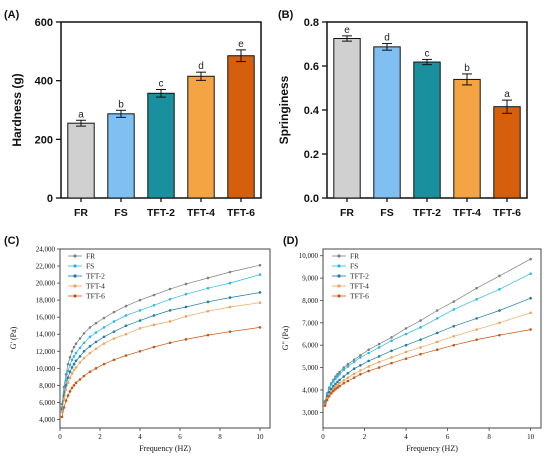  What do you see at coordinates (13, 337) in the screenshot?
I see `panel-c-ylabel: G' (Pa)` at bounding box center [13, 337].